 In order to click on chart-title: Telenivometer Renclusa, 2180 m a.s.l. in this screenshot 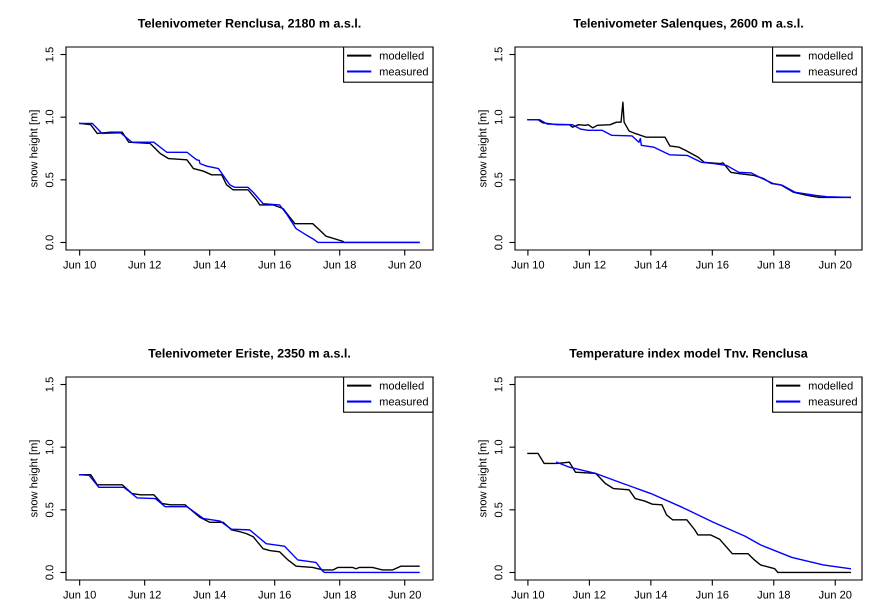, I will do `click(249, 24)`.